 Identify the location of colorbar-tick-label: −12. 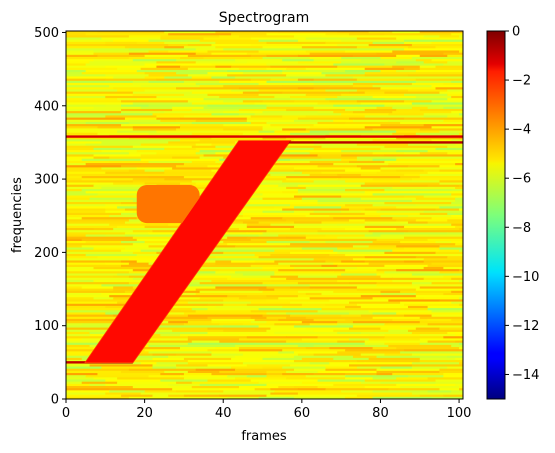
(525, 326).